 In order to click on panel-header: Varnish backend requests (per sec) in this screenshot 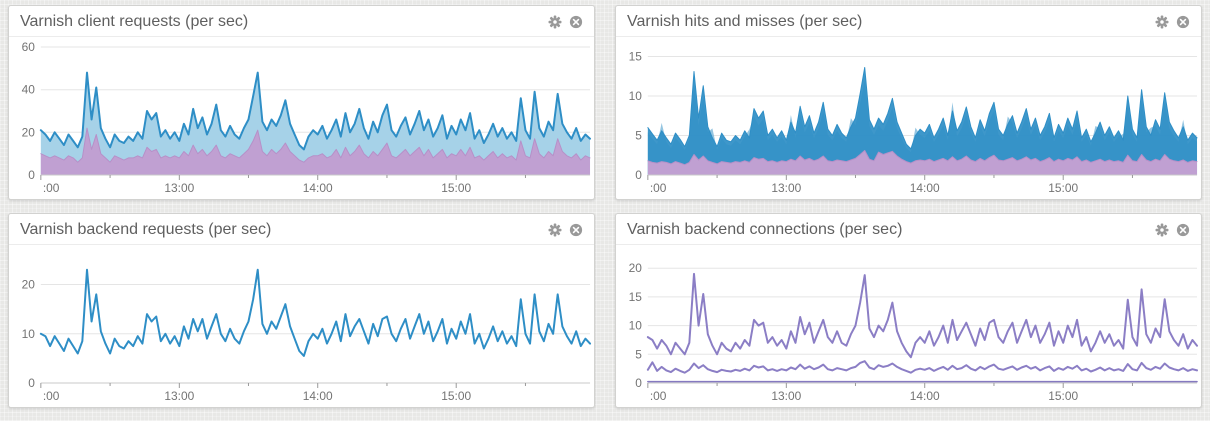, I will do `click(301, 229)`.